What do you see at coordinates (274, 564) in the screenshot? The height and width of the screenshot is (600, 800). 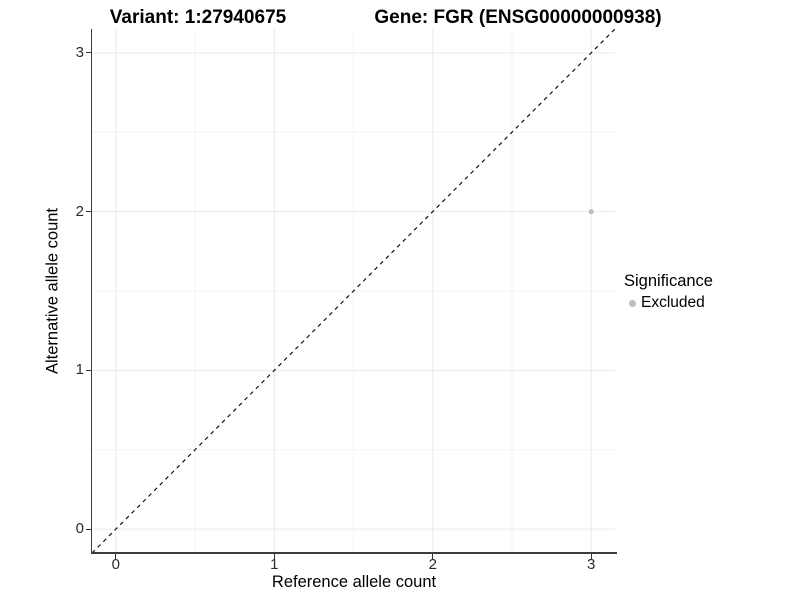 I see `x-tick-label: 1` at bounding box center [274, 564].